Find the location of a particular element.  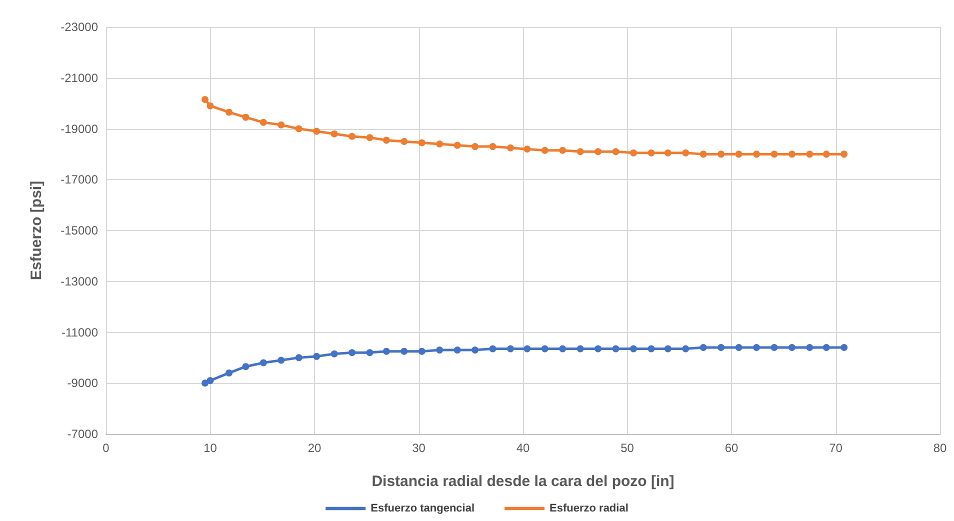

legend-label: Esfuerzo radial is located at coordinates (589, 508).